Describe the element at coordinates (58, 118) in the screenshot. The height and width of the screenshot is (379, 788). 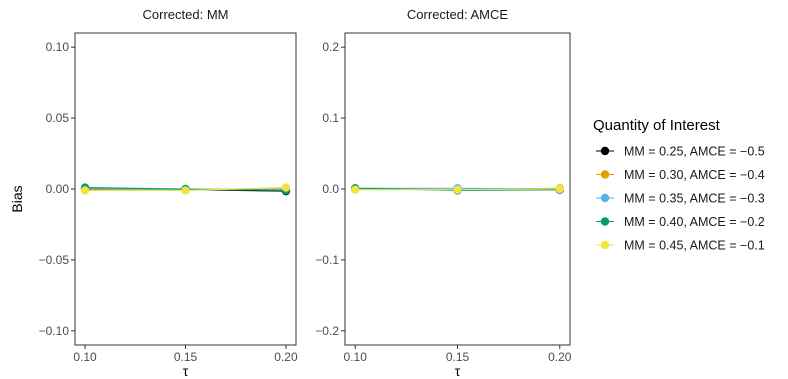
I see `y-tick-label: 0.05` at that location.